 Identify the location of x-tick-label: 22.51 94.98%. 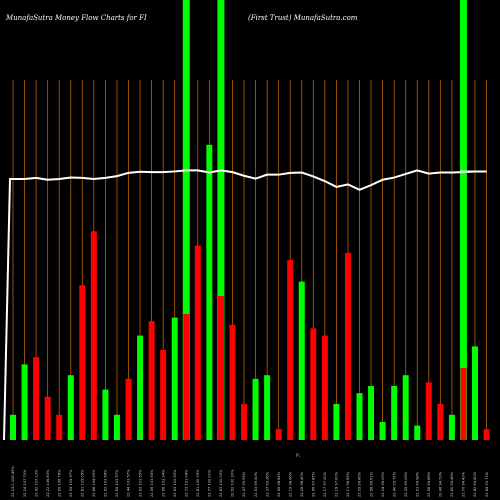
(417, 484).